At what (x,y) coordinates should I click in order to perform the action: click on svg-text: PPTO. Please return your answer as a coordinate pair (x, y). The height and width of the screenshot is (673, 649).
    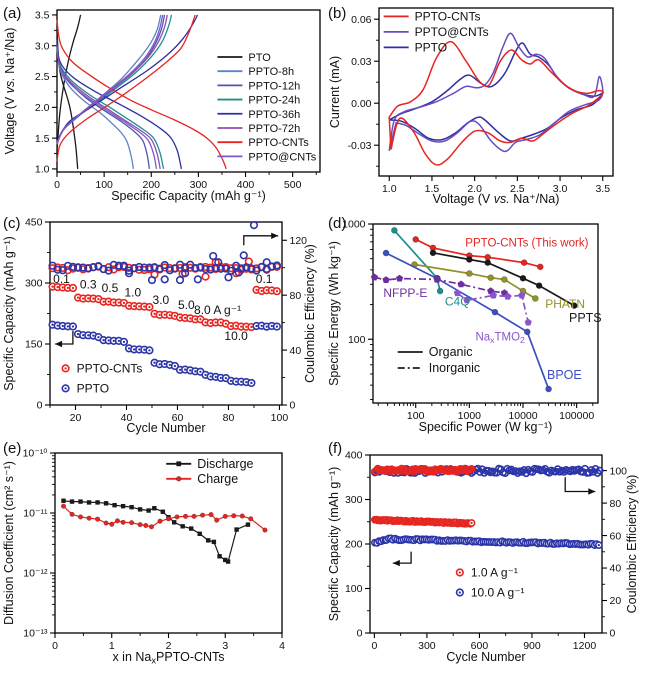
    Looking at the image, I should click on (93, 388).